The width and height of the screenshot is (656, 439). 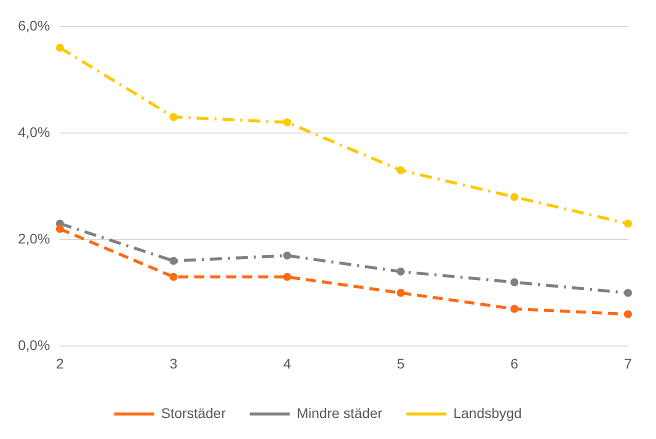 I want to click on y-tick-label: 0,0%, so click(x=34, y=345).